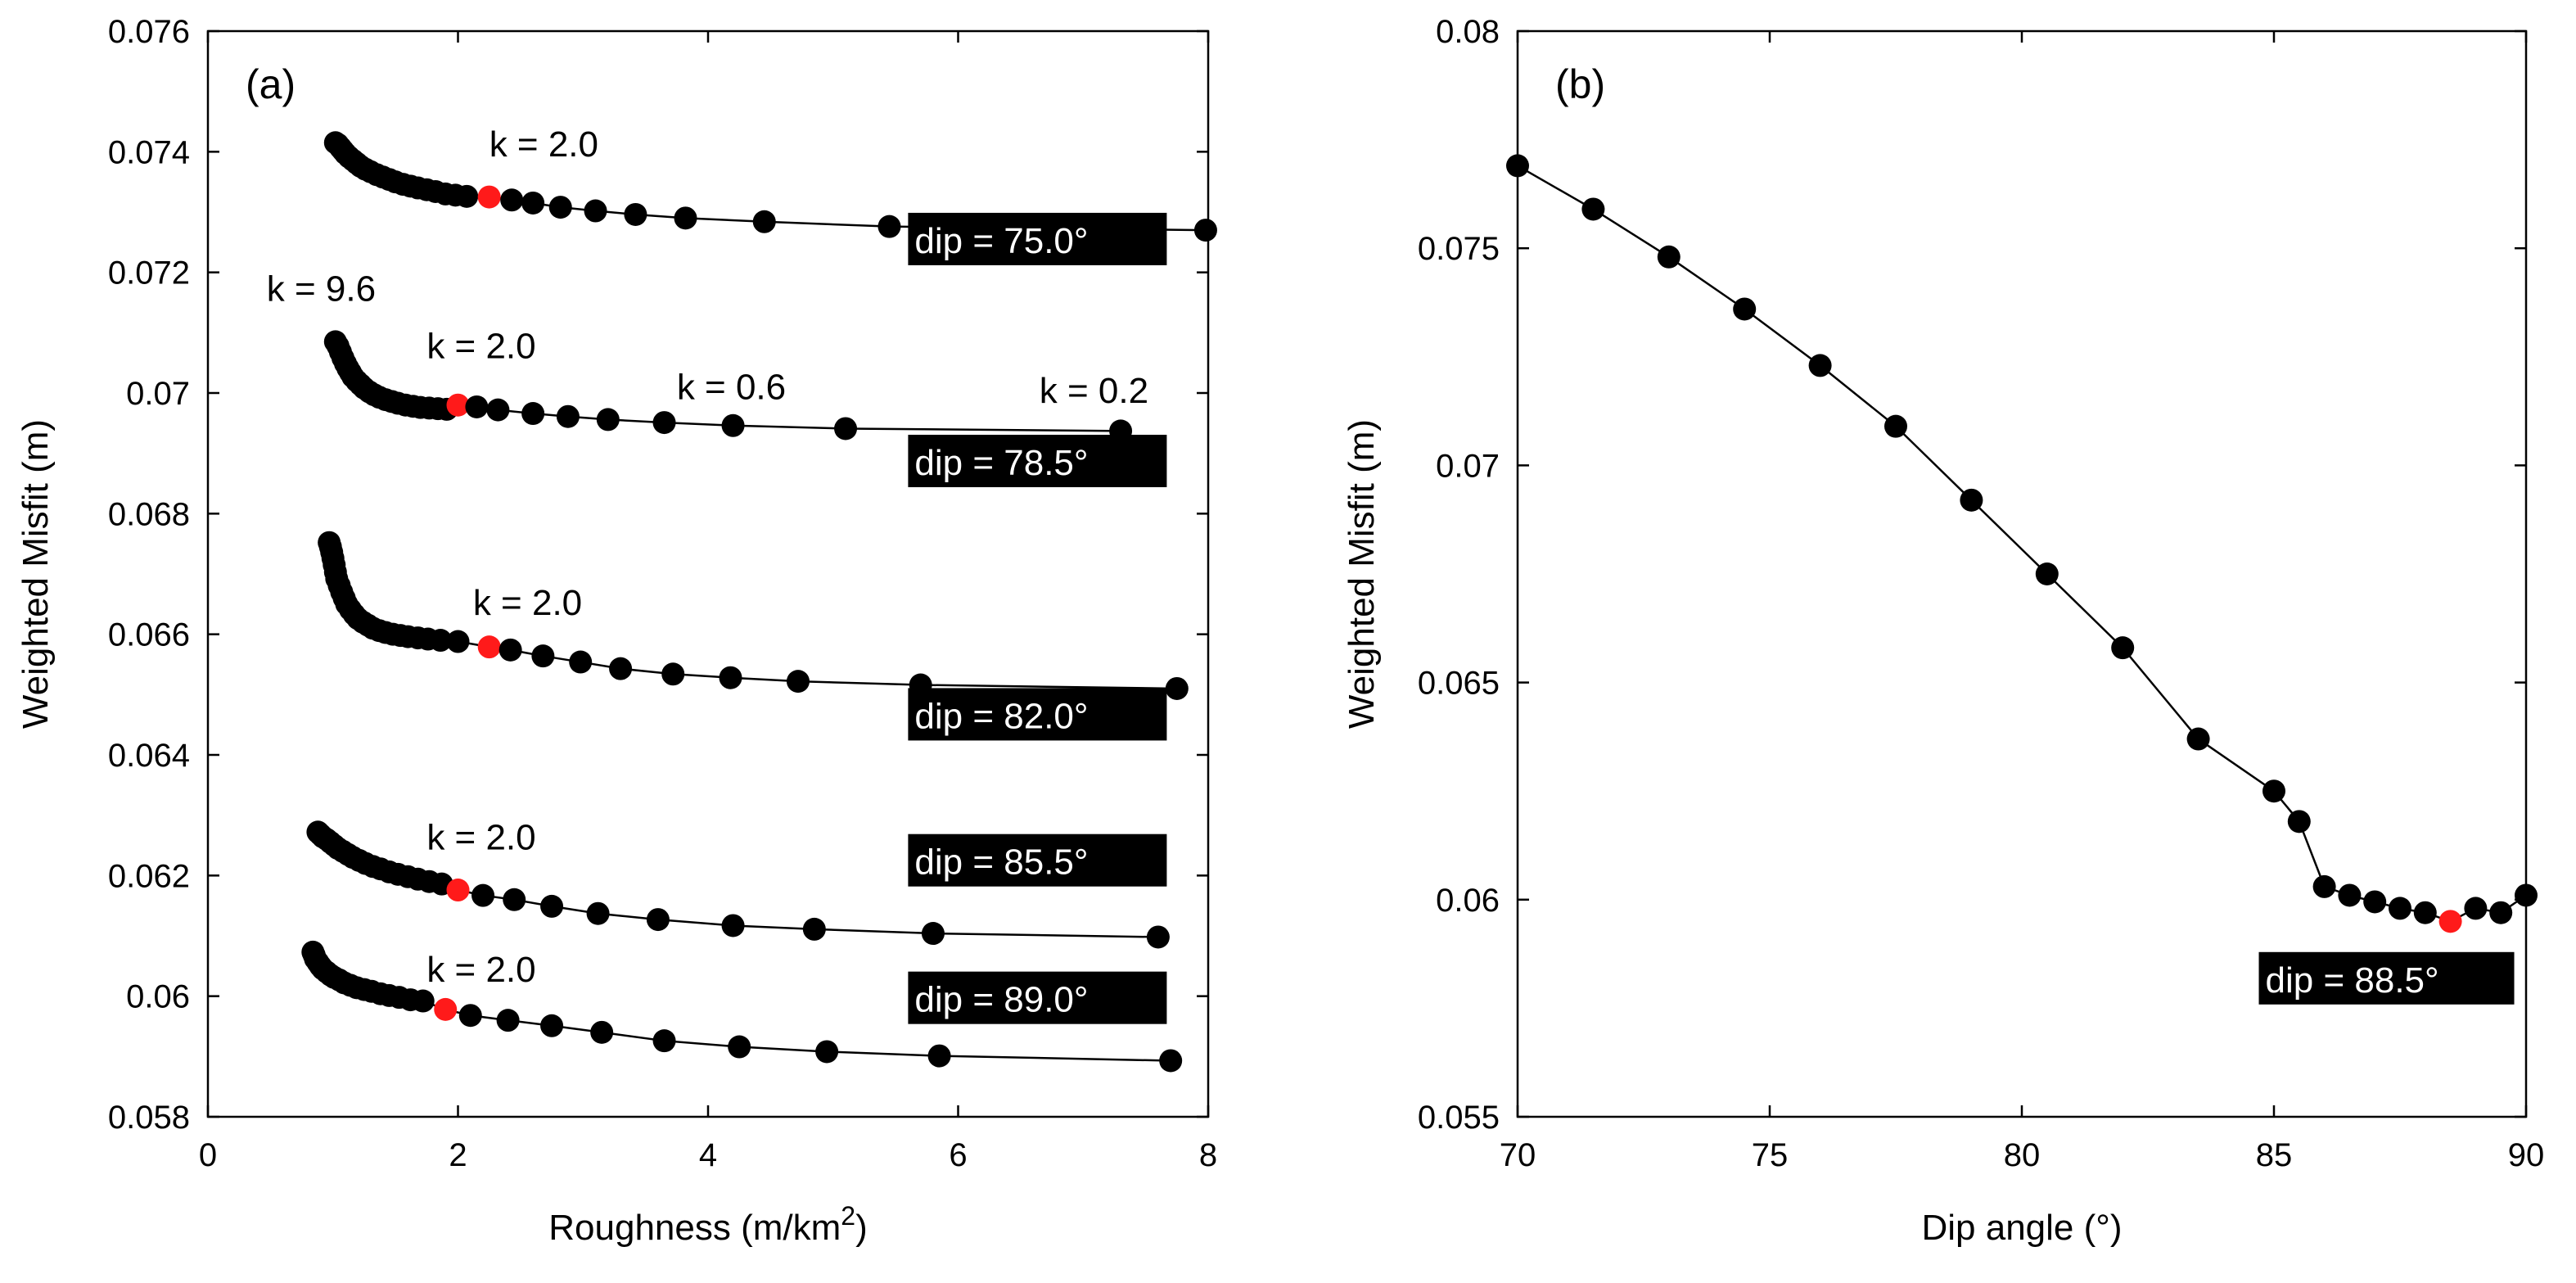 The width and height of the screenshot is (2576, 1283). I want to click on x-tick-label: 75, so click(1770, 1155).